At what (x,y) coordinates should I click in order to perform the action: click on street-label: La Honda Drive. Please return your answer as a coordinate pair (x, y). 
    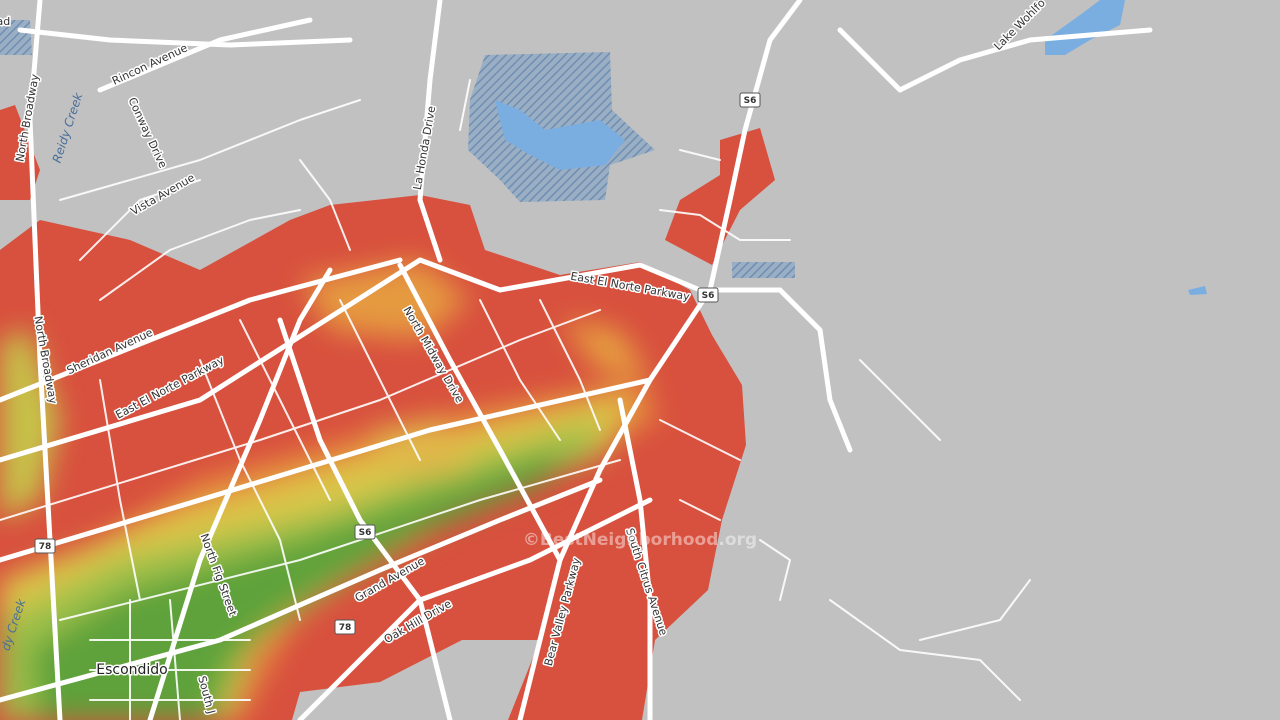
    Looking at the image, I should click on (425, 148).